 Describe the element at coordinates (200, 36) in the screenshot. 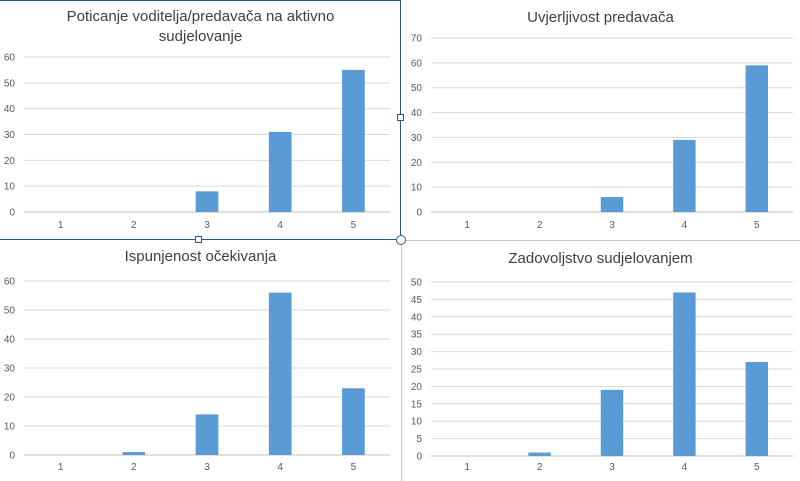

I see `chart-title-line: sudjelovanje` at that location.